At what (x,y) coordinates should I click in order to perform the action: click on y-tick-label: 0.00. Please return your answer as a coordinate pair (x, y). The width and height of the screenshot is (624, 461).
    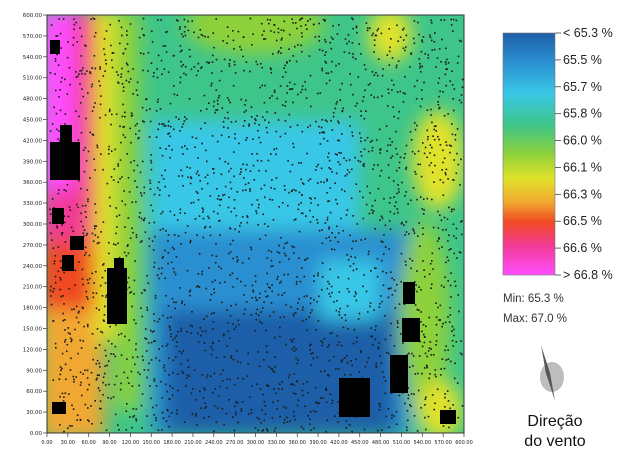
    Looking at the image, I should click on (36, 434).